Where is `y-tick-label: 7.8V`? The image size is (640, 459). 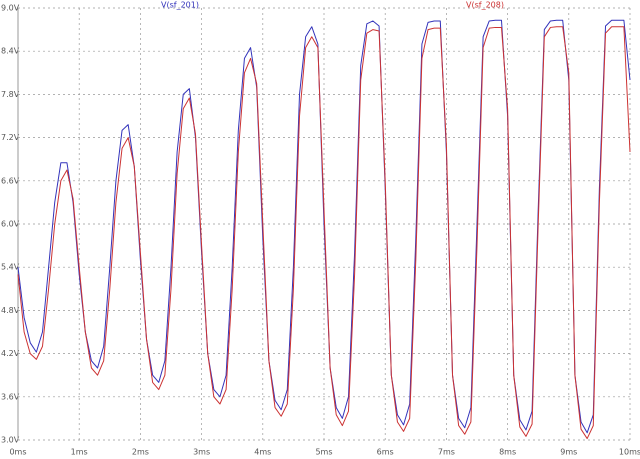
y-tick-label: 7.8V is located at coordinates (10, 94).